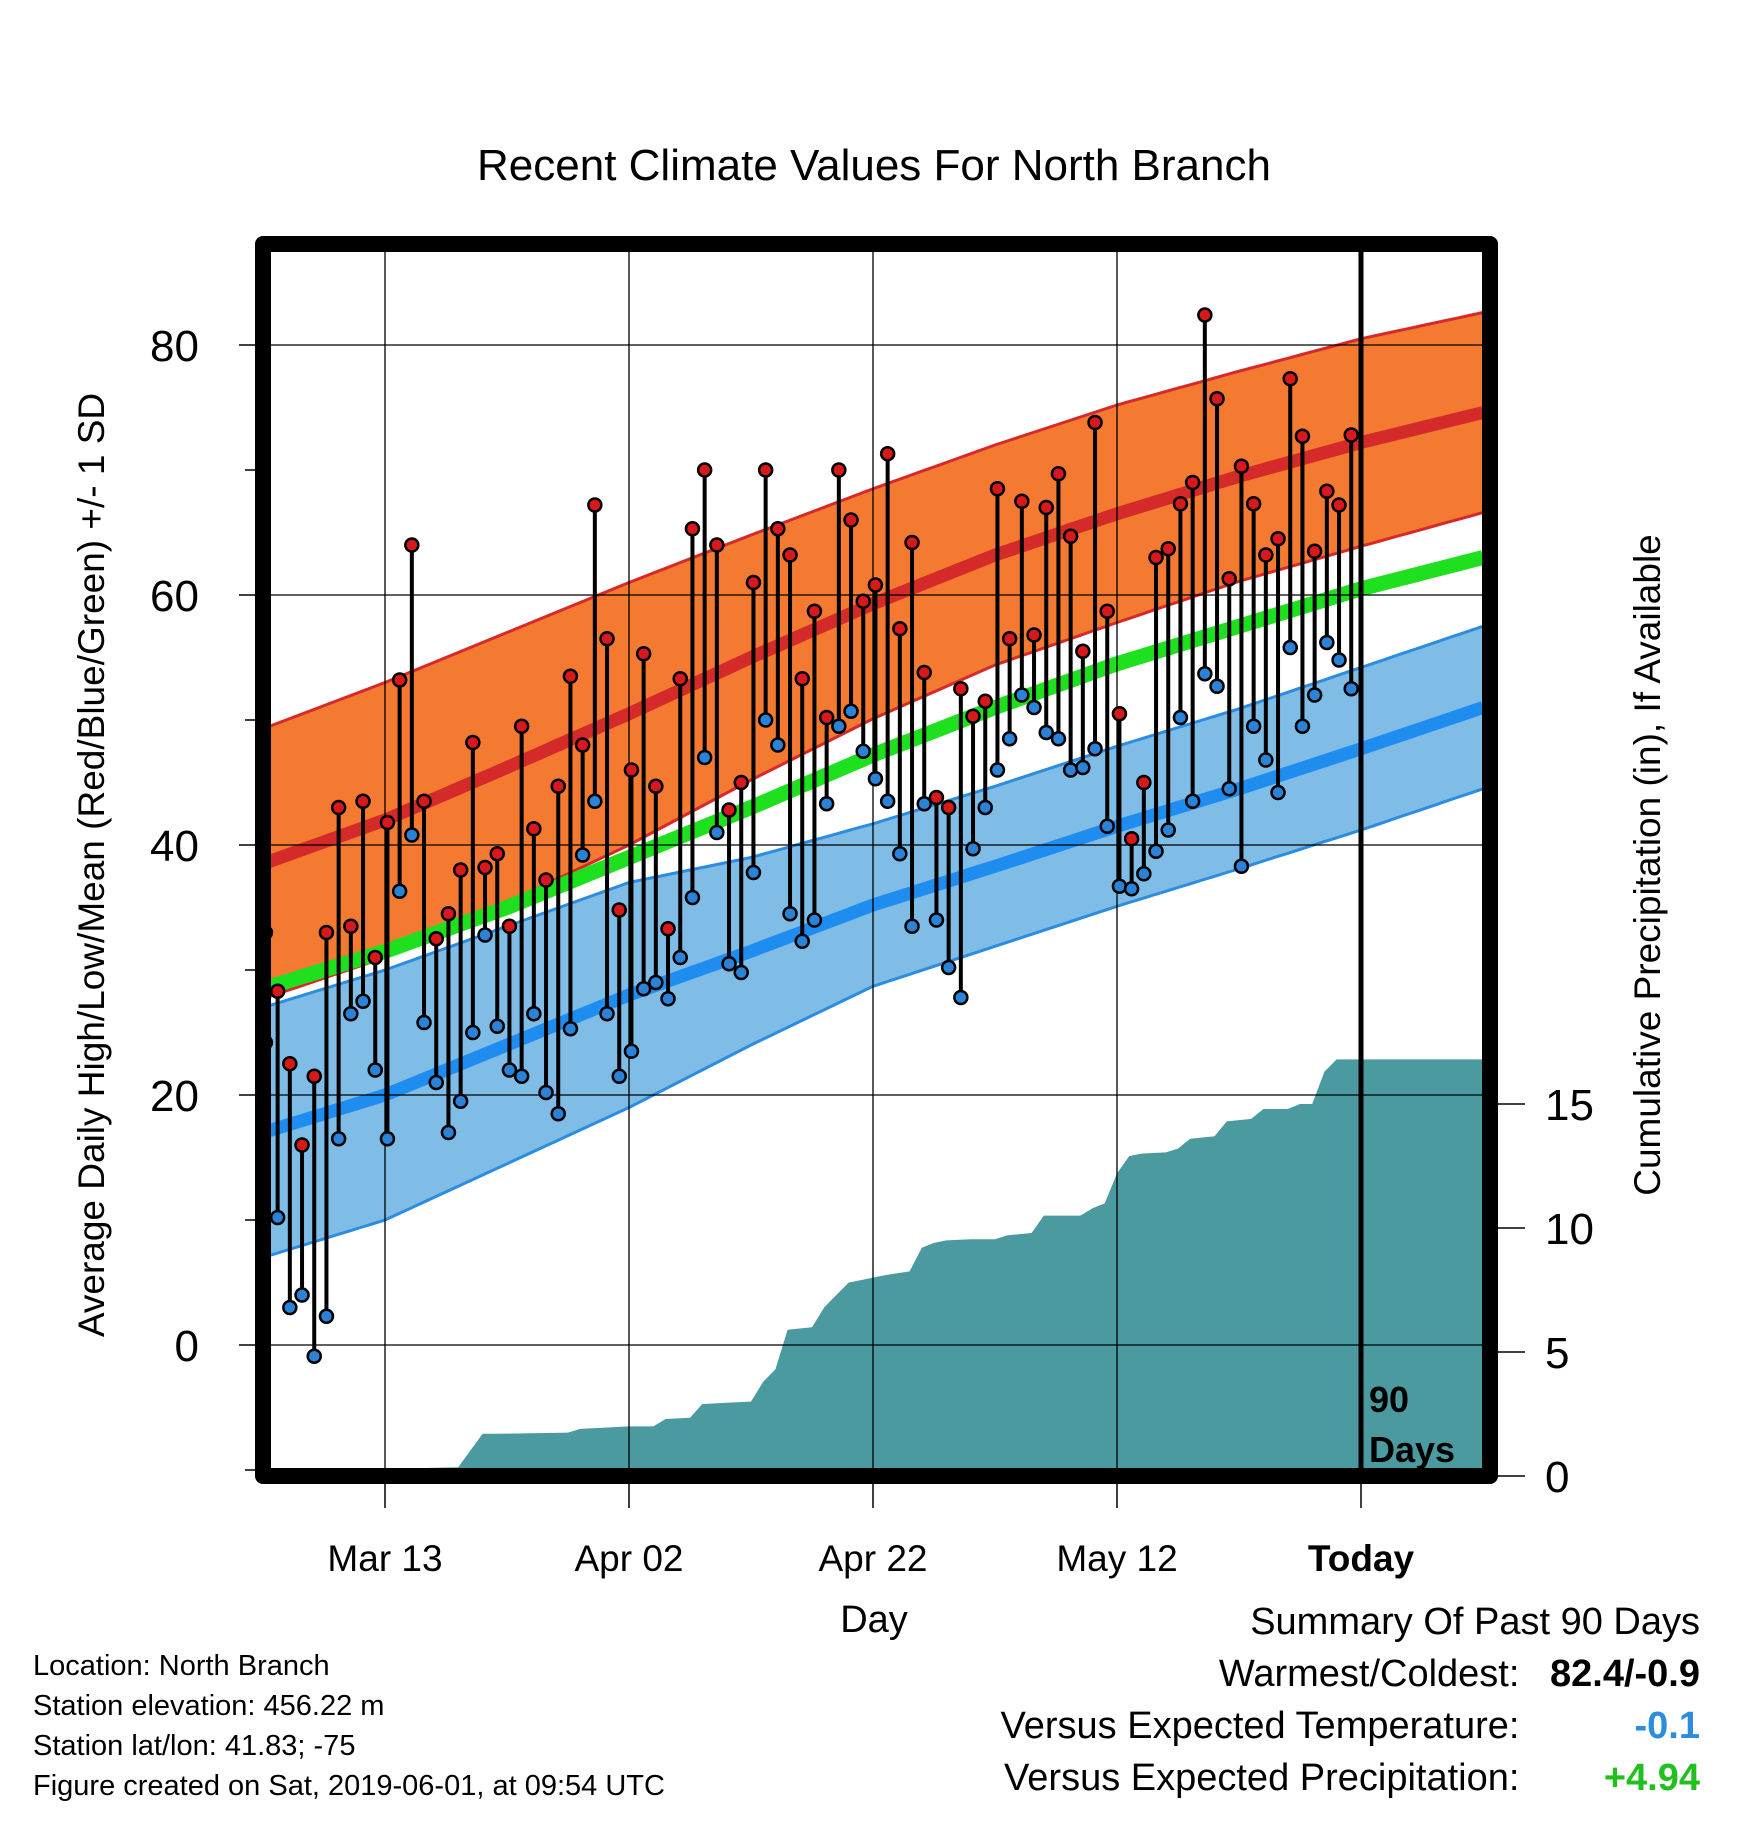 This screenshot has width=1748, height=1828. I want to click on summary-precip: Versus Expected Precipitation: +4.94, so click(1350, 1778).